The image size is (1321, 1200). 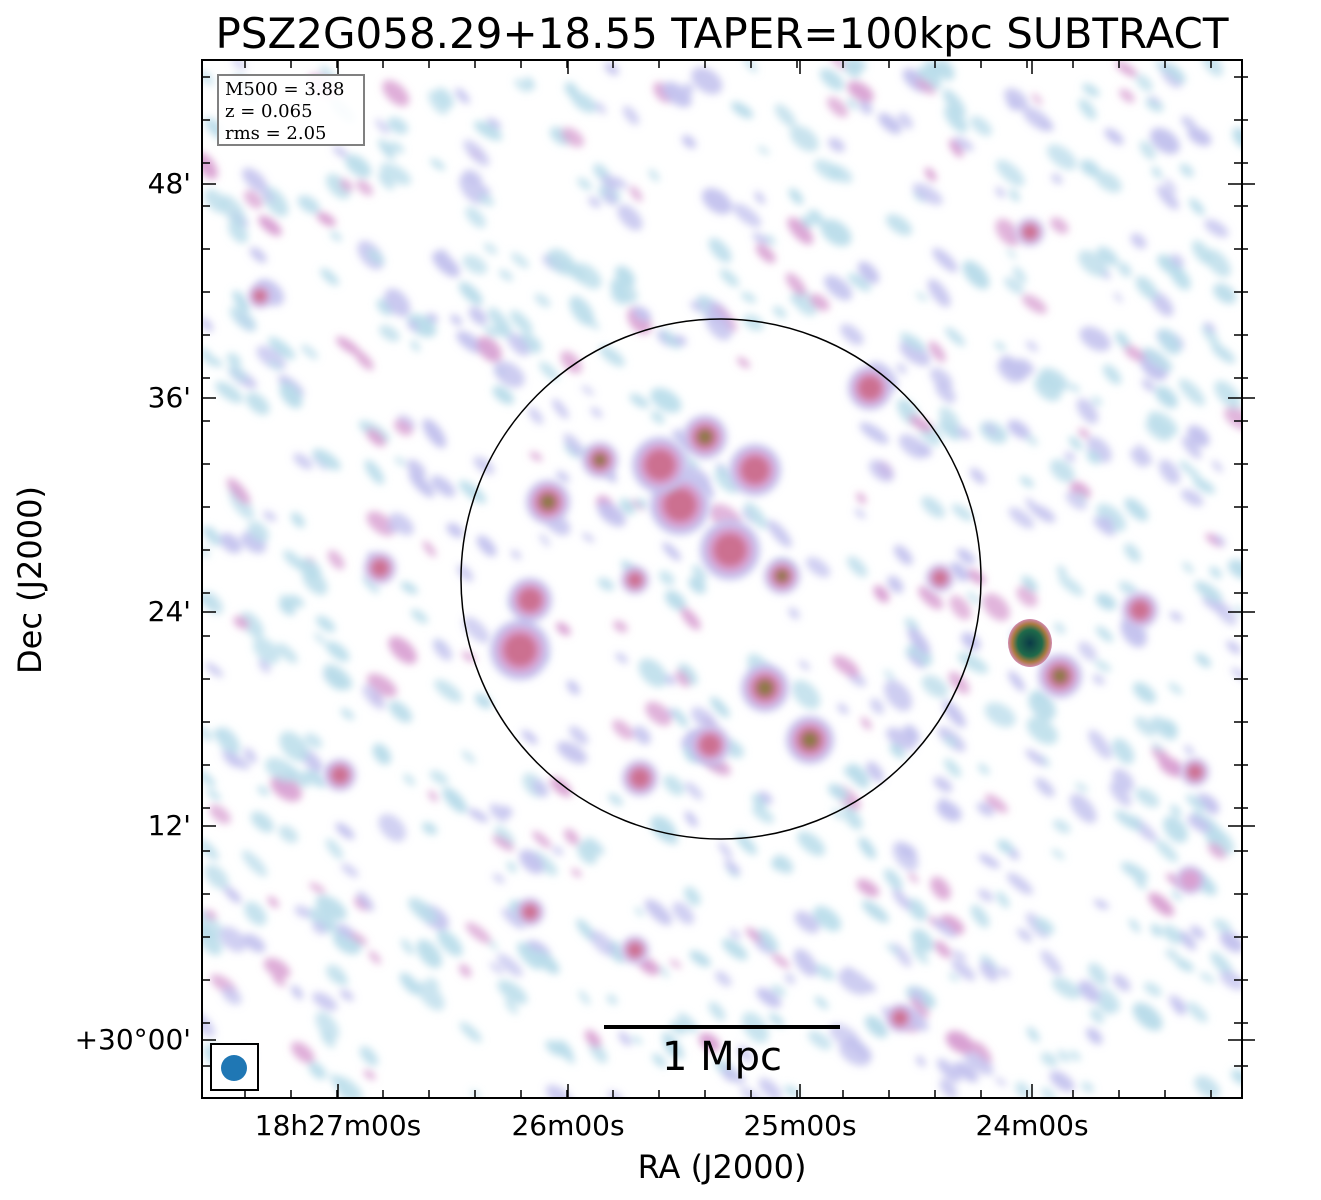 What do you see at coordinates (530, 912) in the screenshot?
I see `emission-blob` at bounding box center [530, 912].